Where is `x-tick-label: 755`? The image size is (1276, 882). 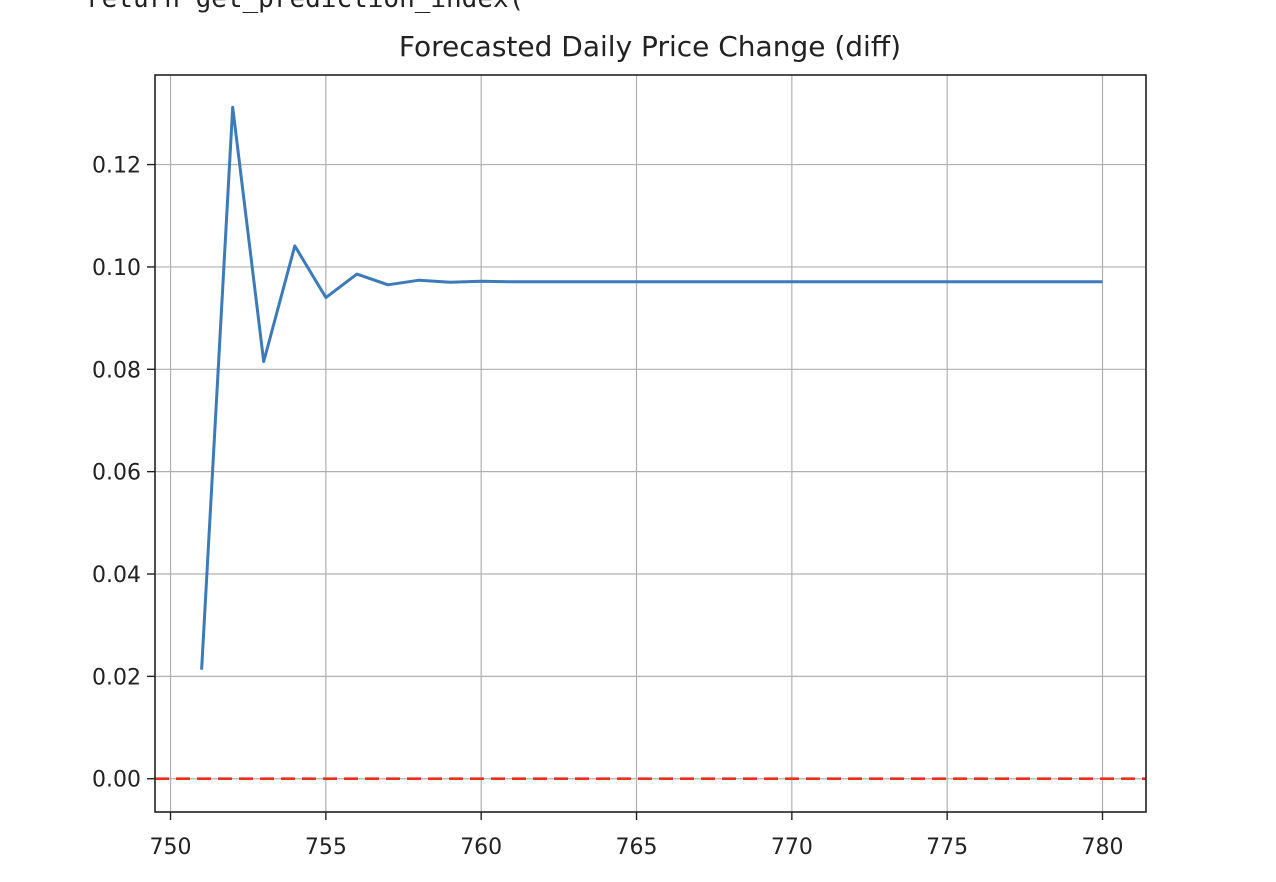
x-tick-label: 755 is located at coordinates (326, 847).